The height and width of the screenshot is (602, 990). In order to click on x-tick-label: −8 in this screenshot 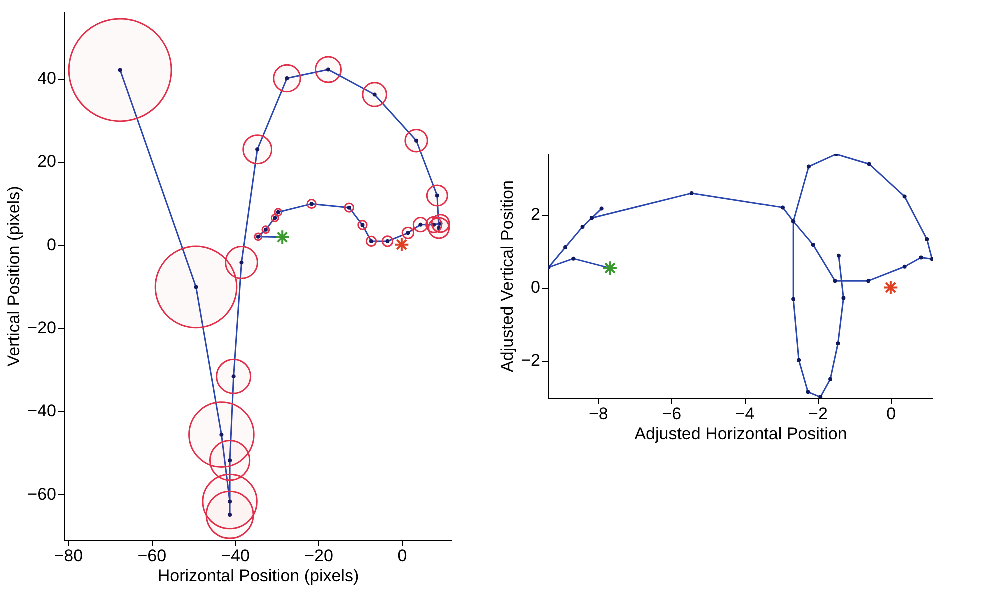, I will do `click(598, 414)`.